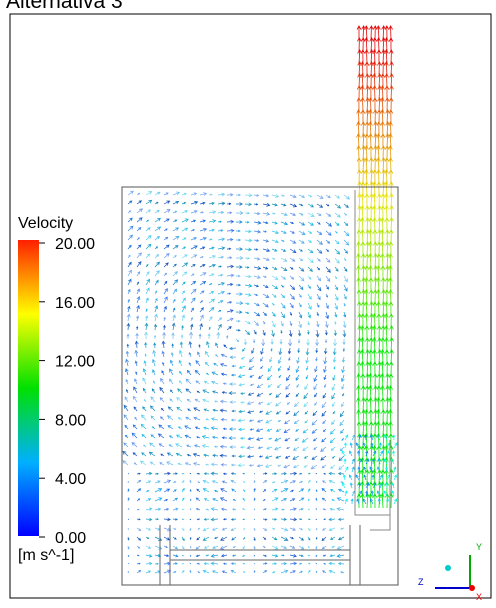 Image resolution: width=496 pixels, height=608 pixels. What do you see at coordinates (260, 555) in the screenshot?
I see `support` at bounding box center [260, 555].